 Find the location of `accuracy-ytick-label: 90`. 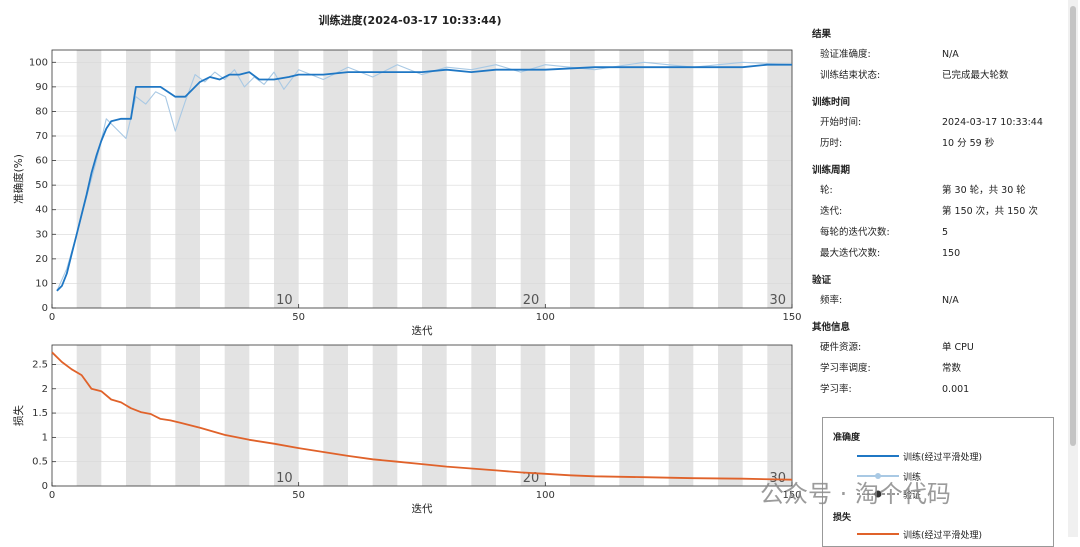

accuracy-ytick-label: 90 is located at coordinates (41, 87).